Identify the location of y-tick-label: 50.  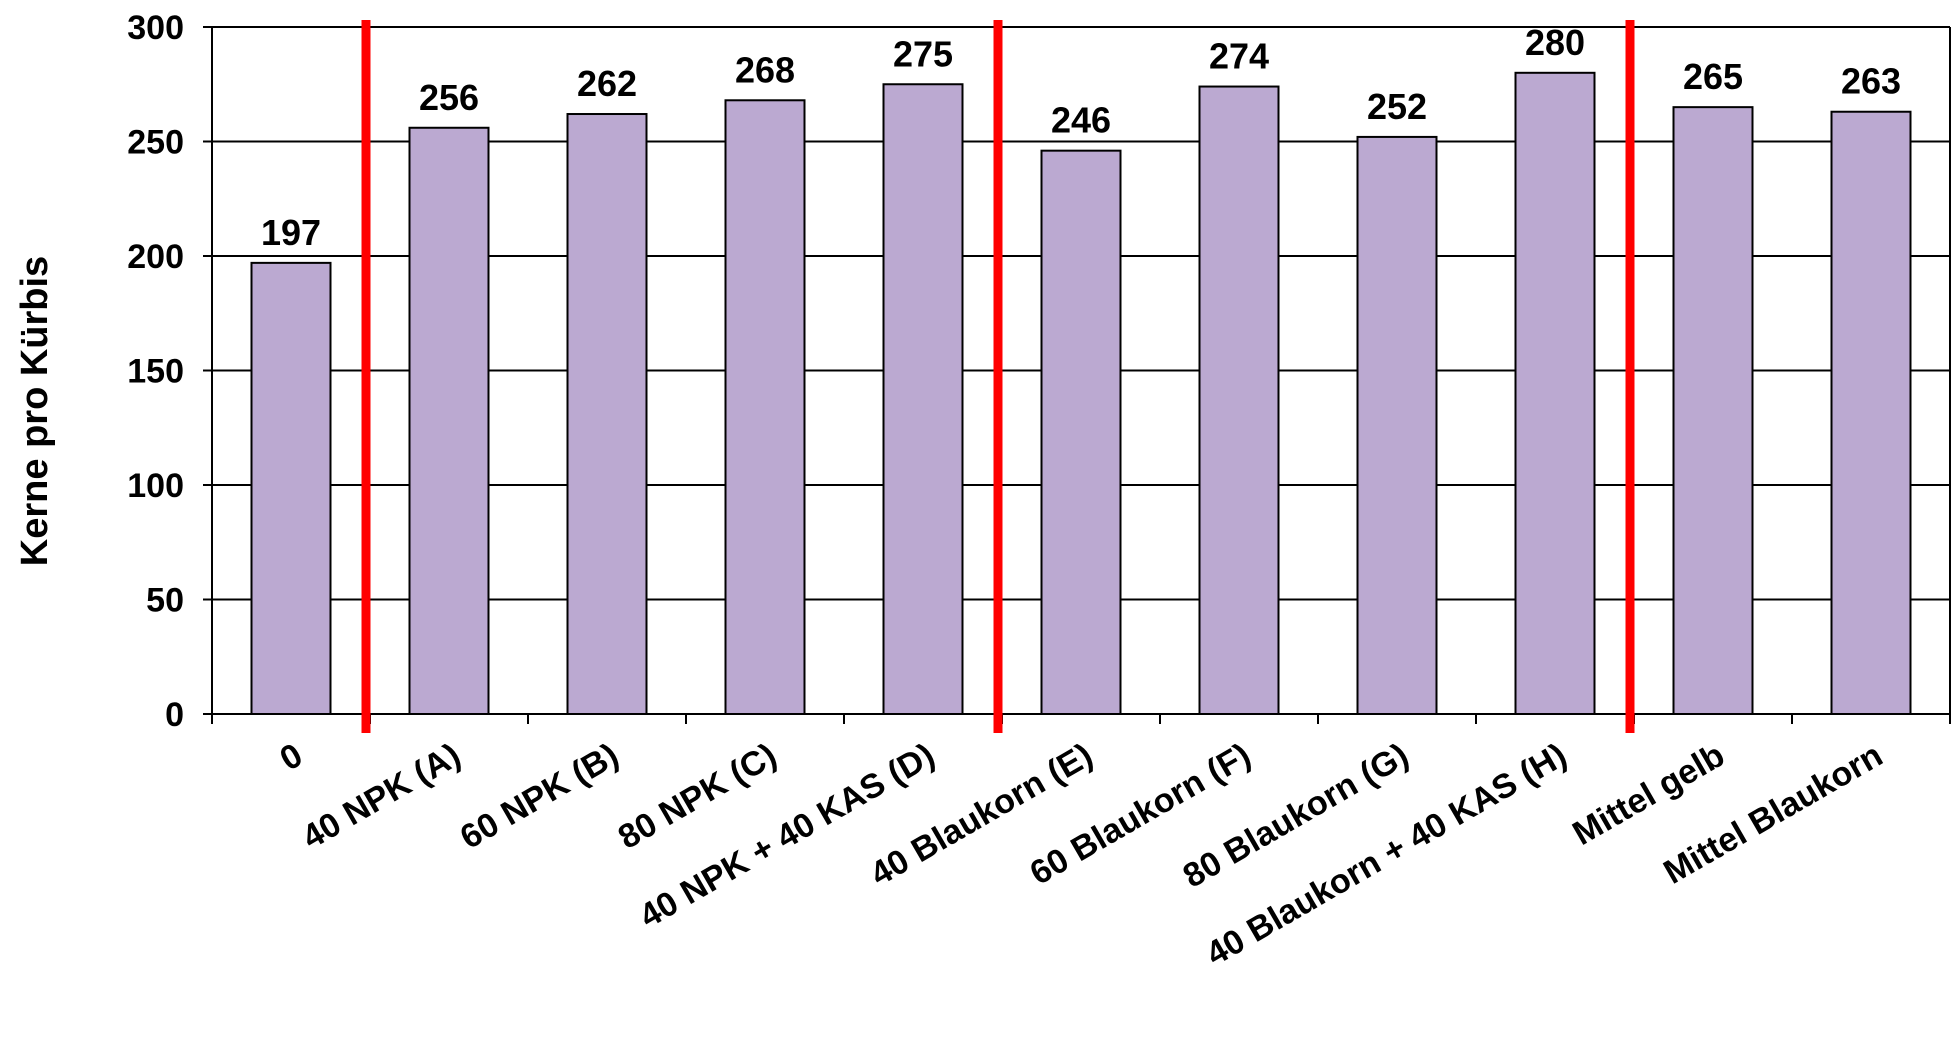
(165, 601).